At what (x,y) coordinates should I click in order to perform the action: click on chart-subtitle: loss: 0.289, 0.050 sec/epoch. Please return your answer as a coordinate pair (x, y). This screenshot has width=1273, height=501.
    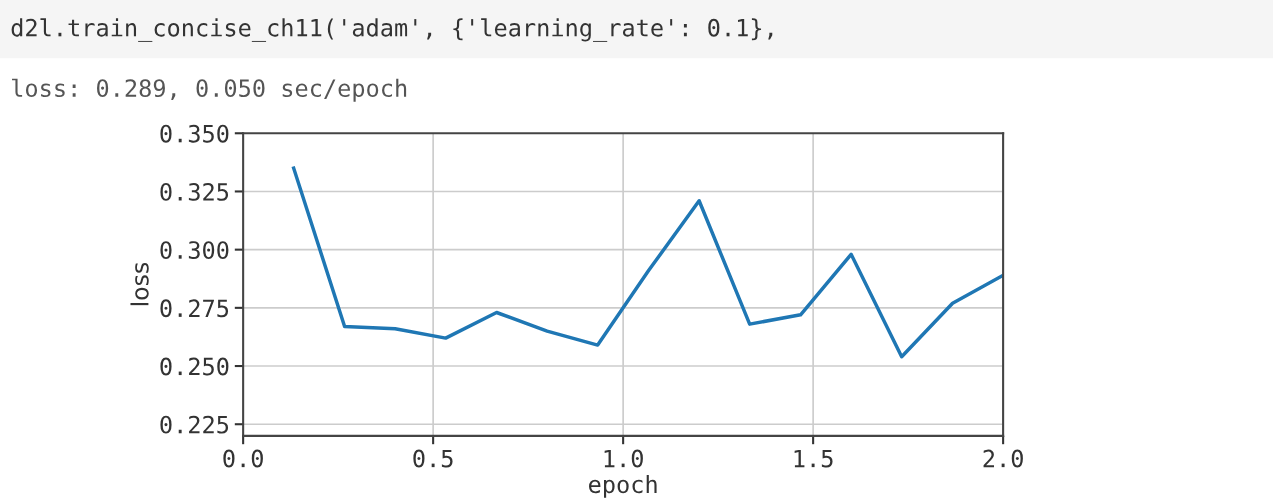
    Looking at the image, I should click on (209, 90).